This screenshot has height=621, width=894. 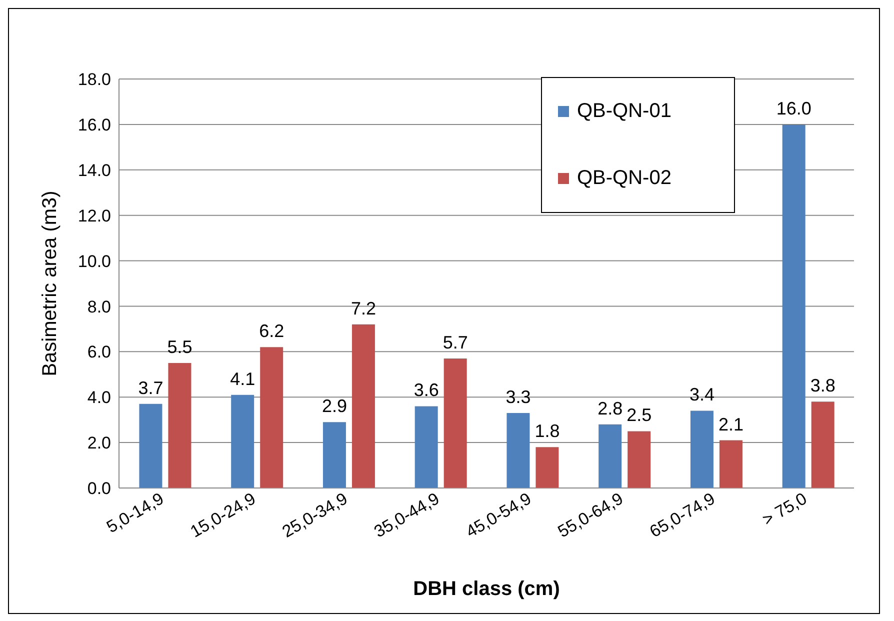 I want to click on legend-label: QB-QN-02, so click(x=624, y=178).